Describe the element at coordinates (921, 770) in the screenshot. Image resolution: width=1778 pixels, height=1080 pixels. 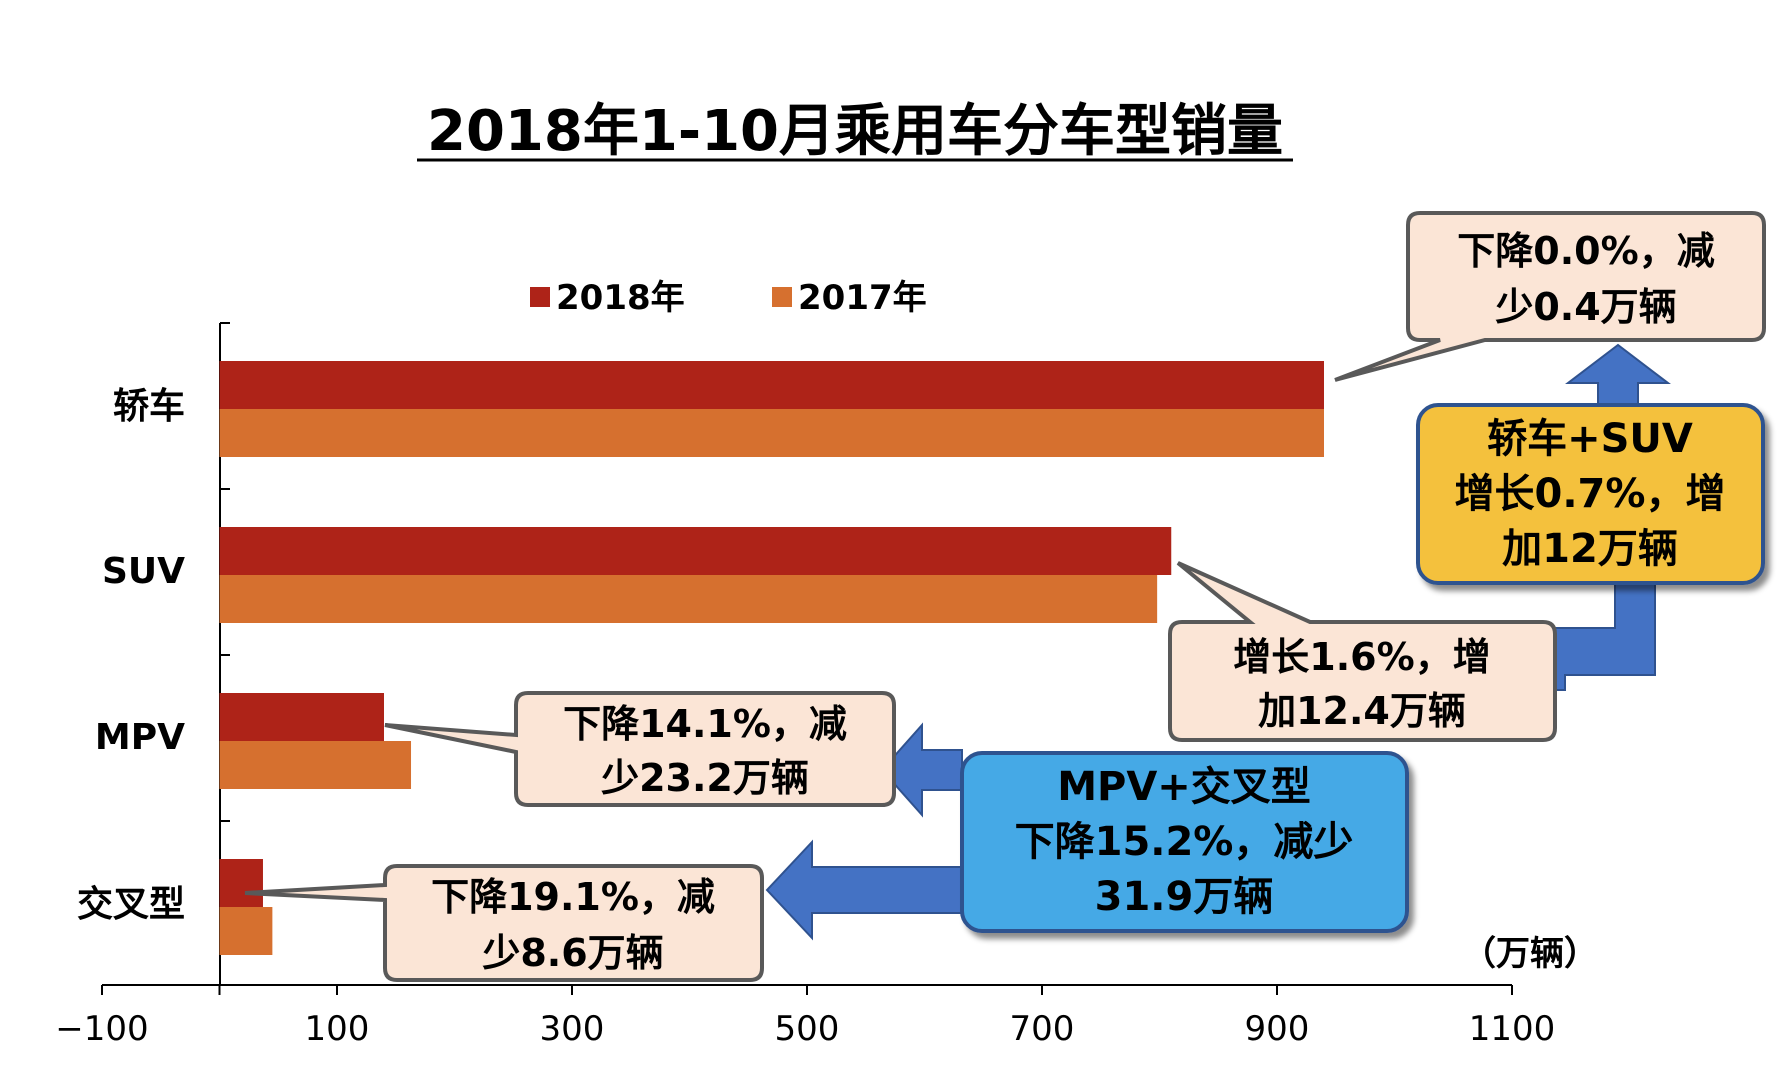
I see `arrow-mpv-cross-to-mpv` at that location.